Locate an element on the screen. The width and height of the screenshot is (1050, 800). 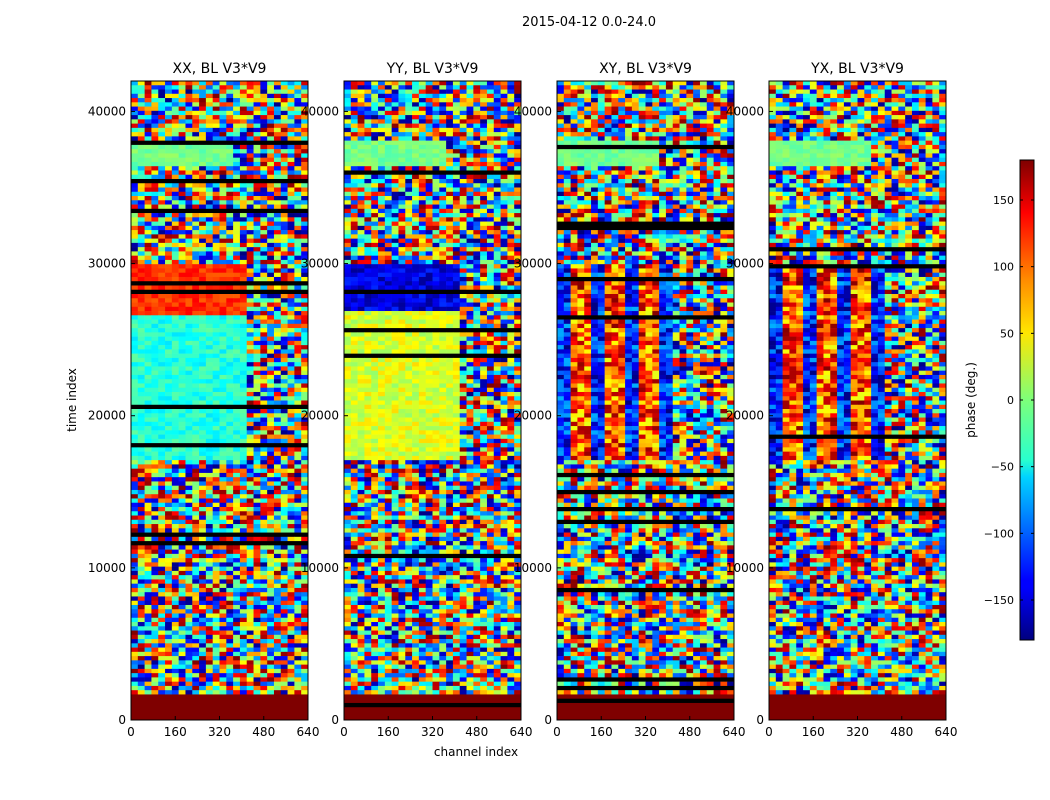
colorbar-ticks: −150 −100 −50 0 50 100 150 is located at coordinates (1009, 400).